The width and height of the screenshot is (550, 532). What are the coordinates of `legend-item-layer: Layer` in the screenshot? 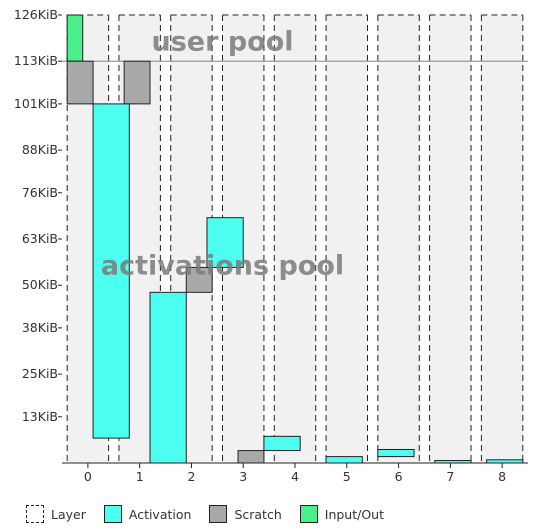 It's located at (56, 514).